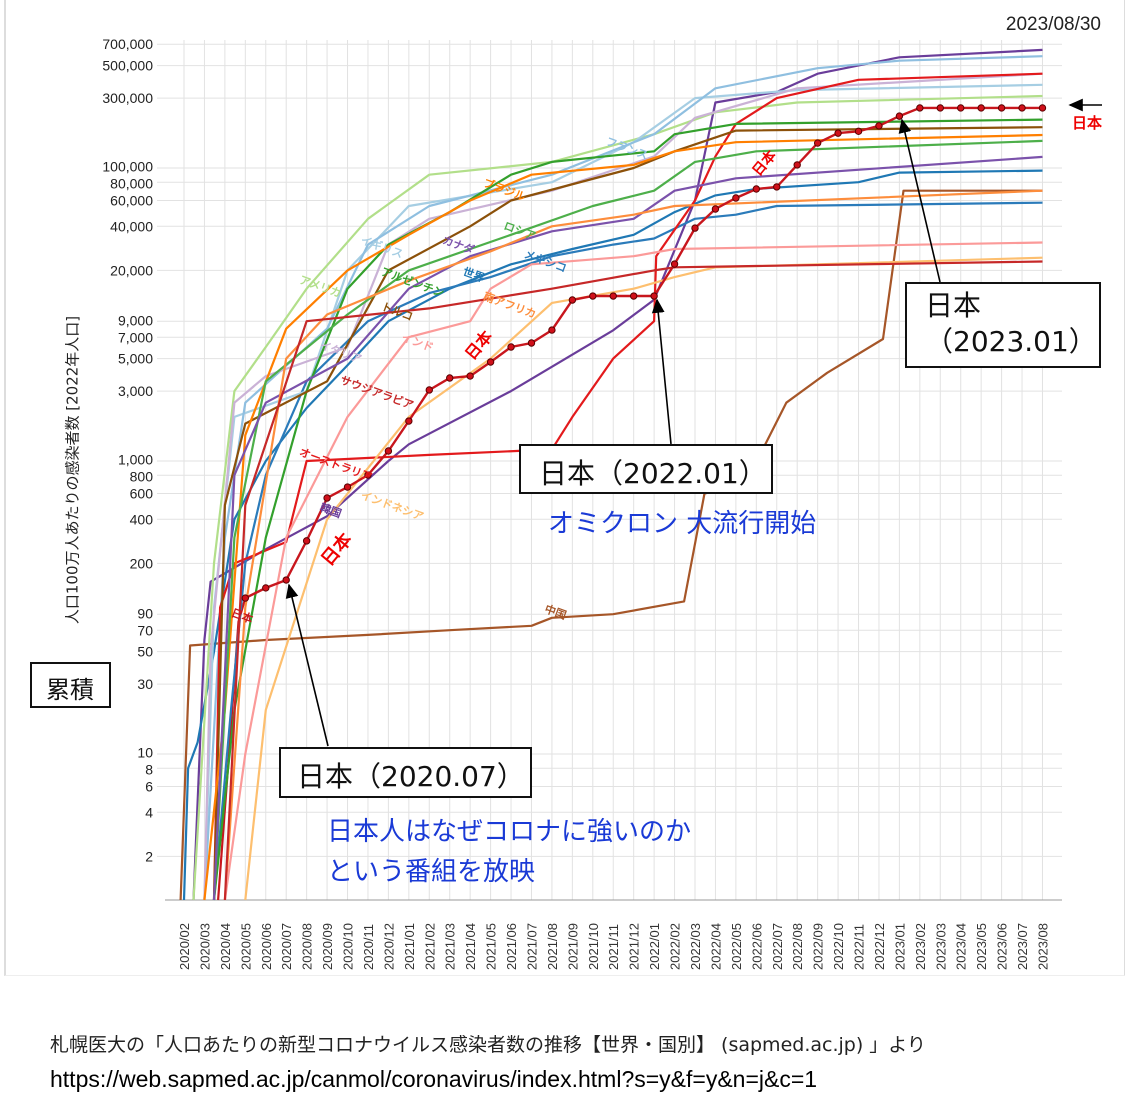  What do you see at coordinates (142, 563) in the screenshot?
I see `y-tick-label: 200` at bounding box center [142, 563].